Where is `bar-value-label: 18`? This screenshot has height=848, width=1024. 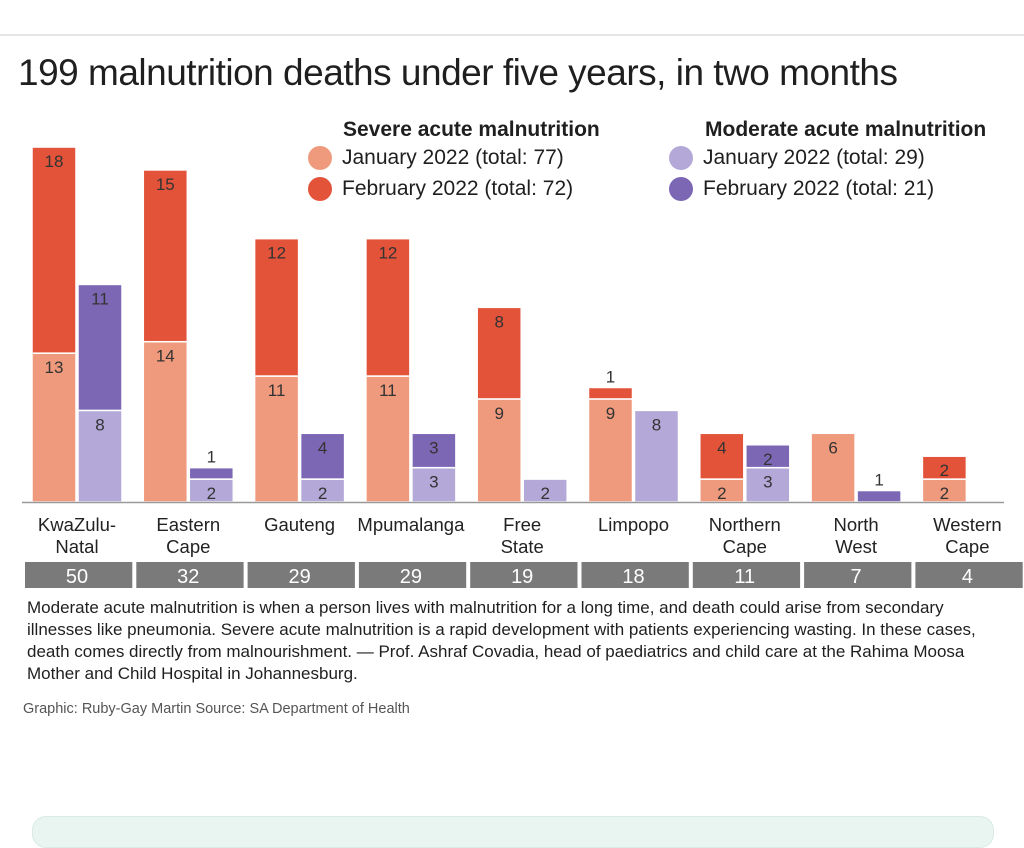 bar-value-label: 18 is located at coordinates (54, 161).